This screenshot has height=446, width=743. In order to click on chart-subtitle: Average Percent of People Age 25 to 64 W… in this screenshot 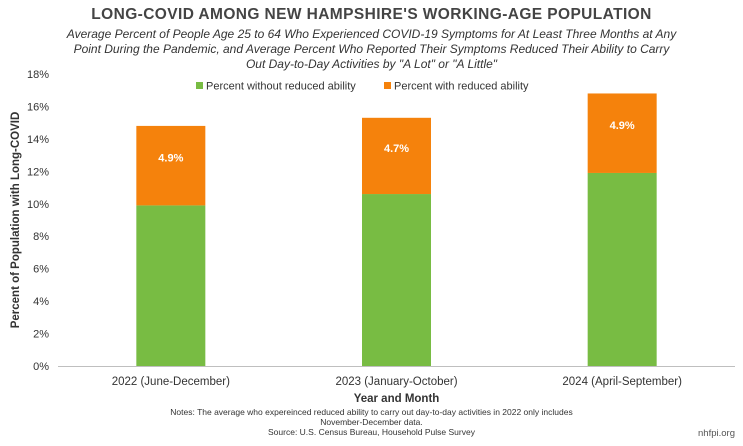, I will do `click(371, 49)`.